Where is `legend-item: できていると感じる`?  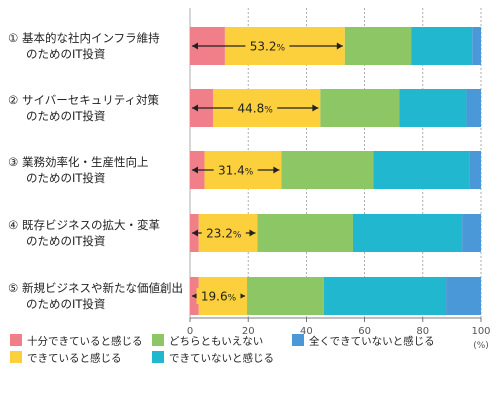
legend-item: できていると感じる is located at coordinates (66, 358).